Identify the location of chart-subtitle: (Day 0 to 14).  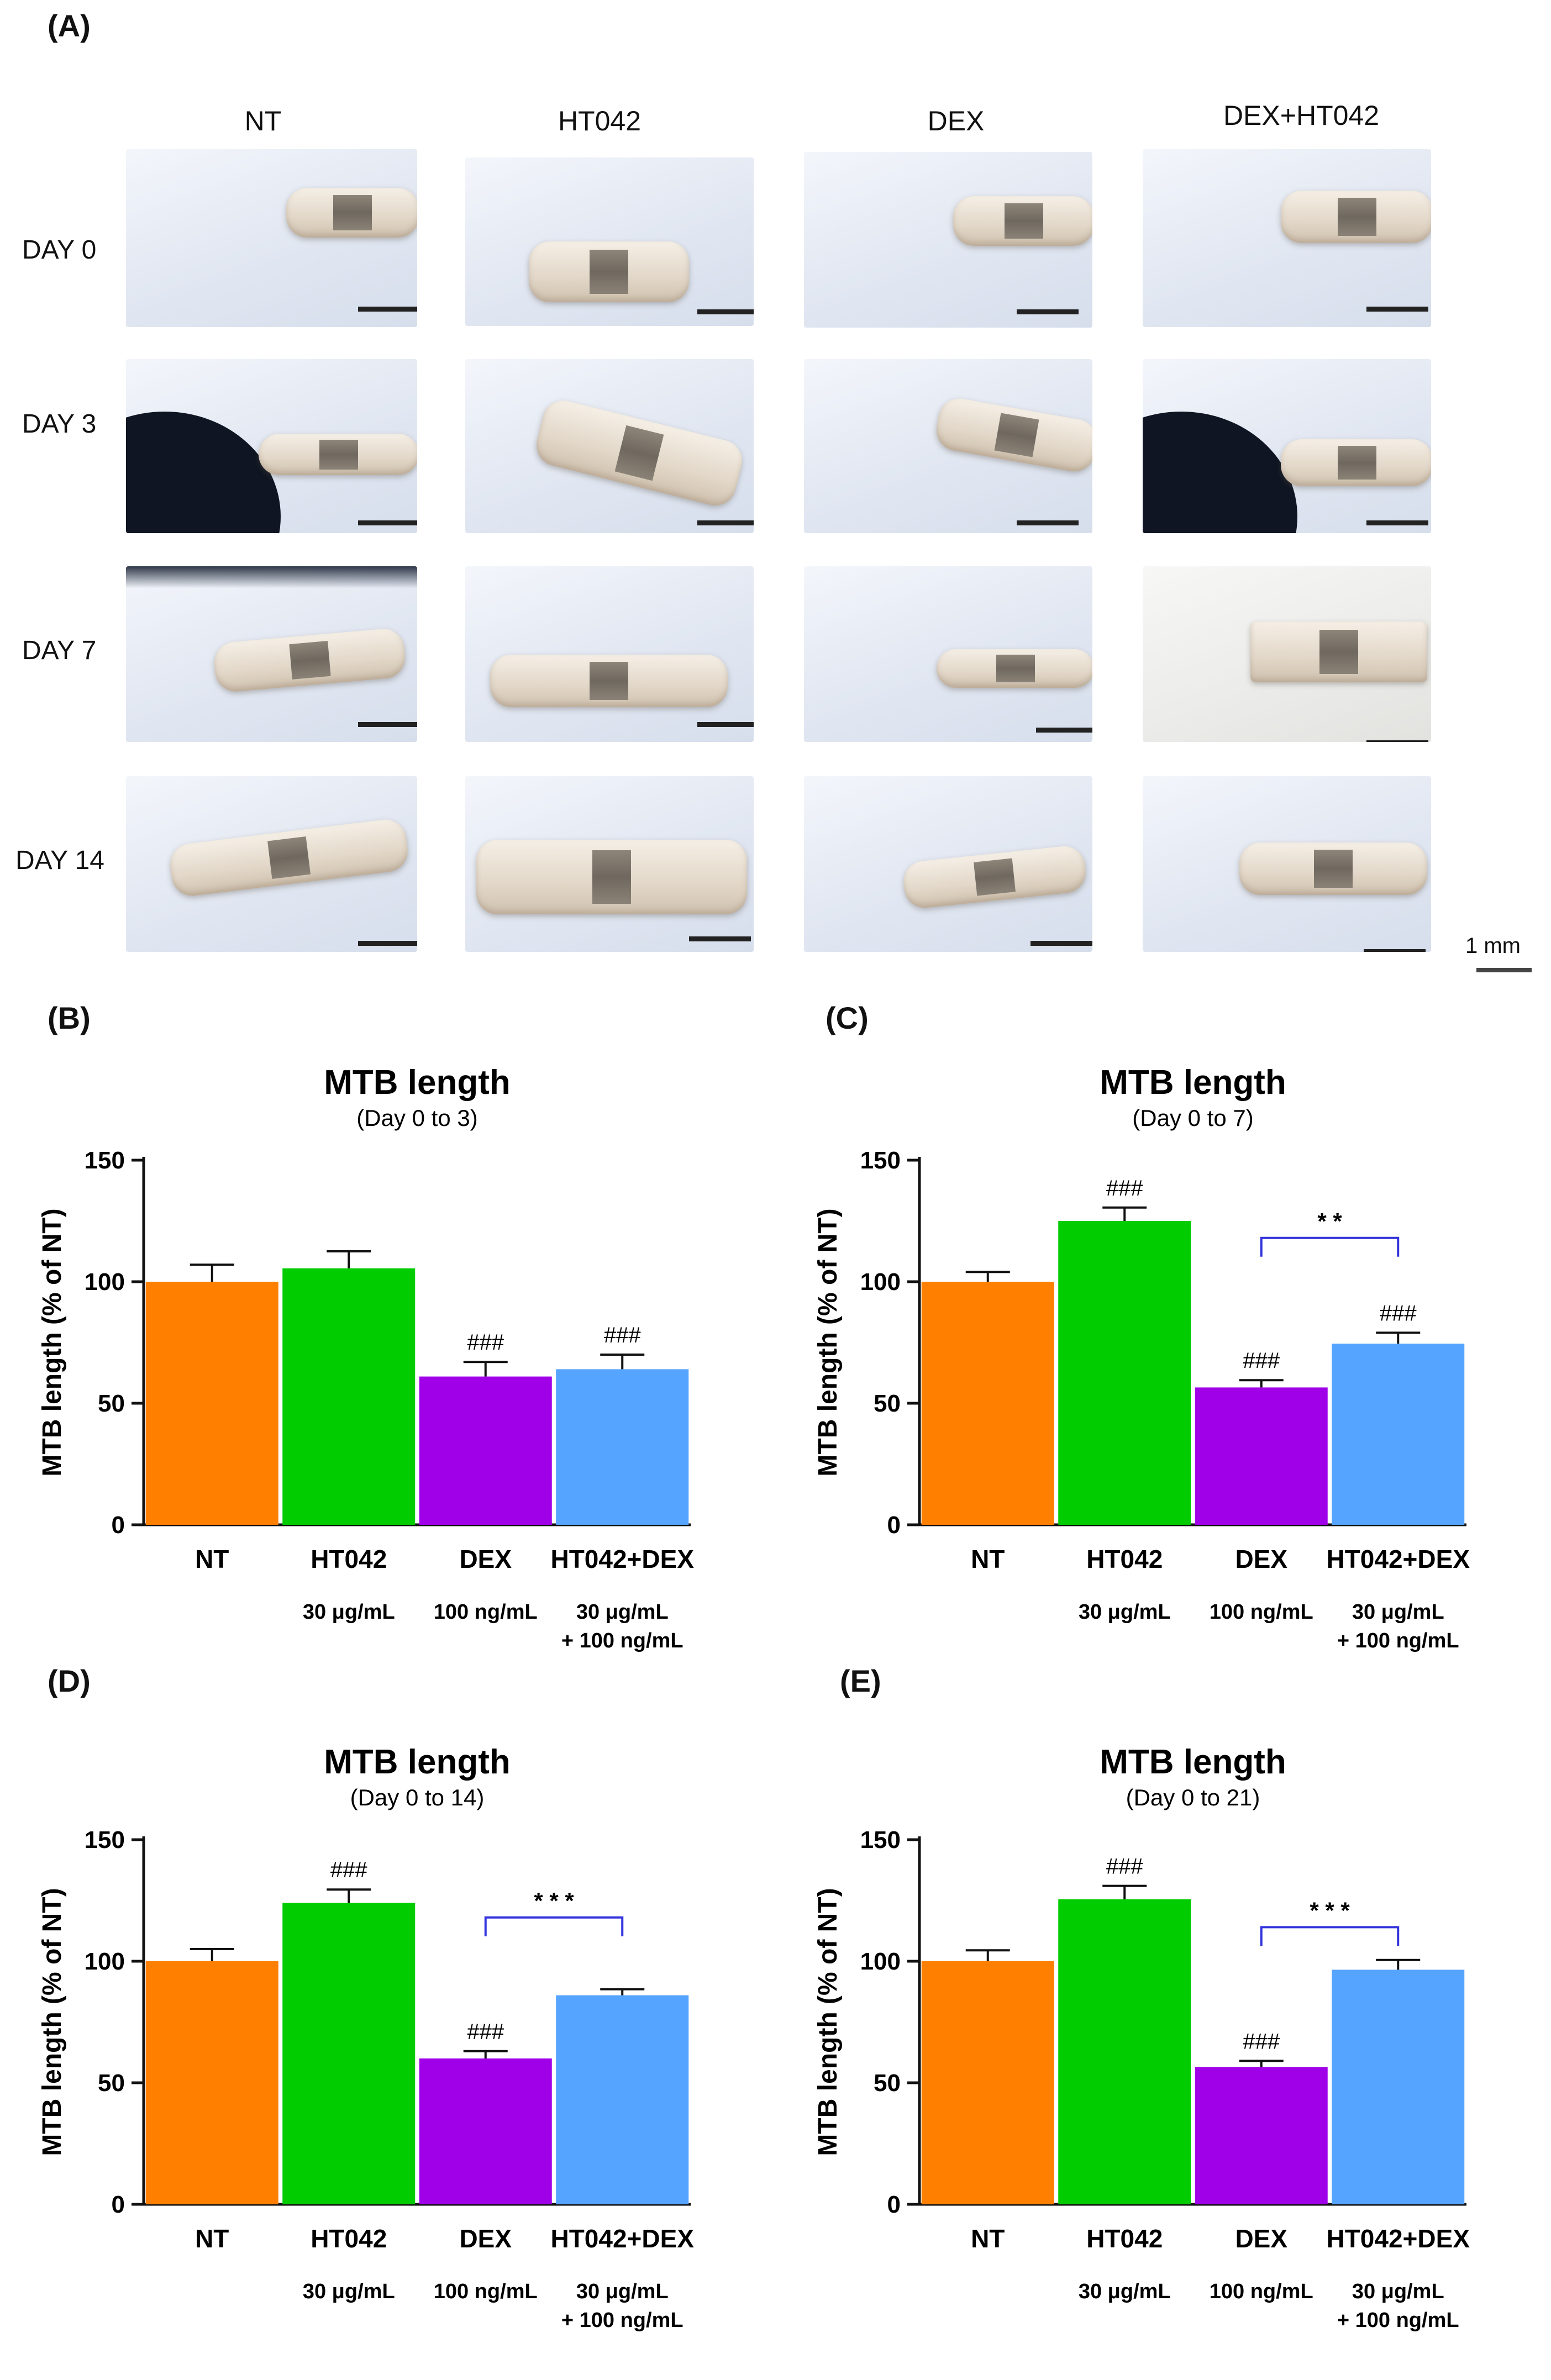
(417, 1797).